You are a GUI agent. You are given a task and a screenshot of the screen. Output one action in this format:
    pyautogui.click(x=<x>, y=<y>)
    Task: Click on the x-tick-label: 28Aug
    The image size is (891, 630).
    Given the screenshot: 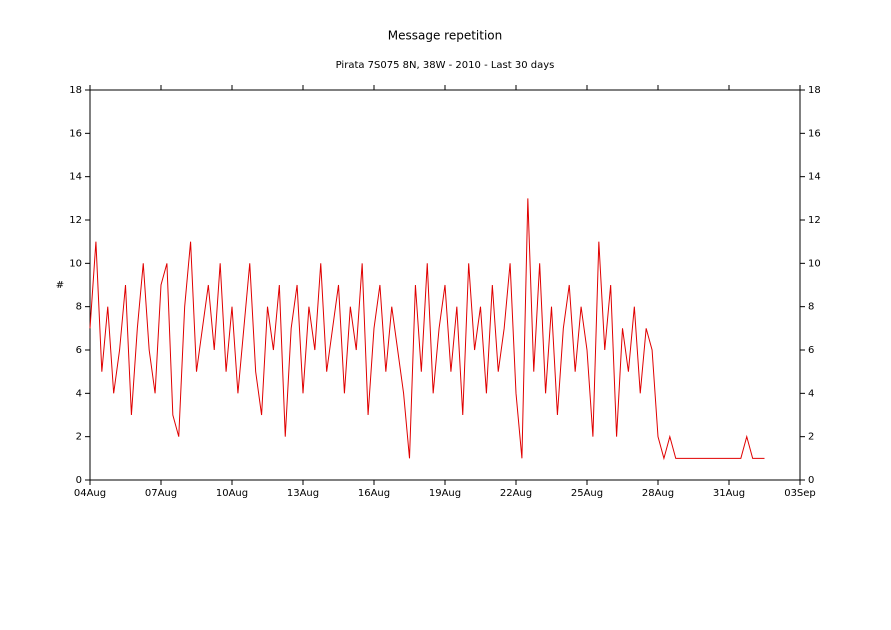 What is the action you would take?
    pyautogui.click(x=658, y=493)
    